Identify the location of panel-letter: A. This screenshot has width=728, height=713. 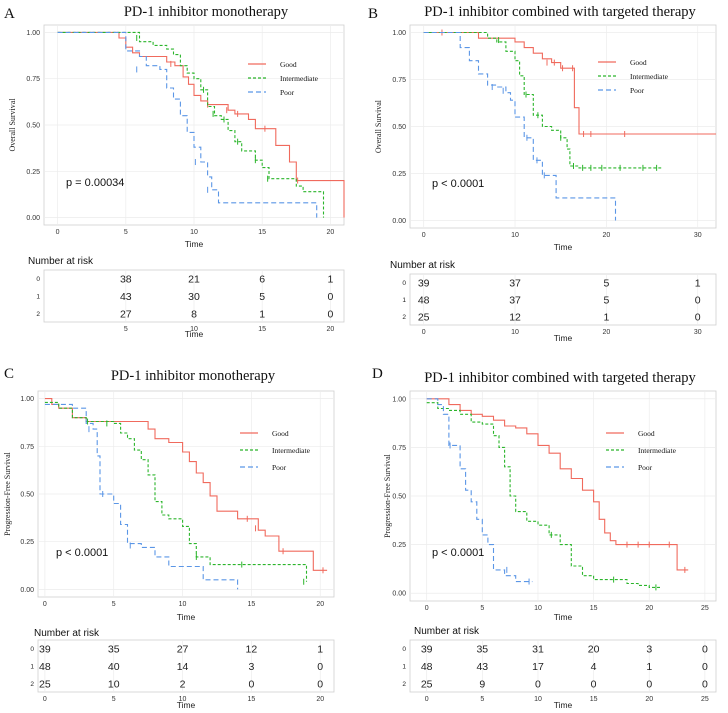
(9, 14).